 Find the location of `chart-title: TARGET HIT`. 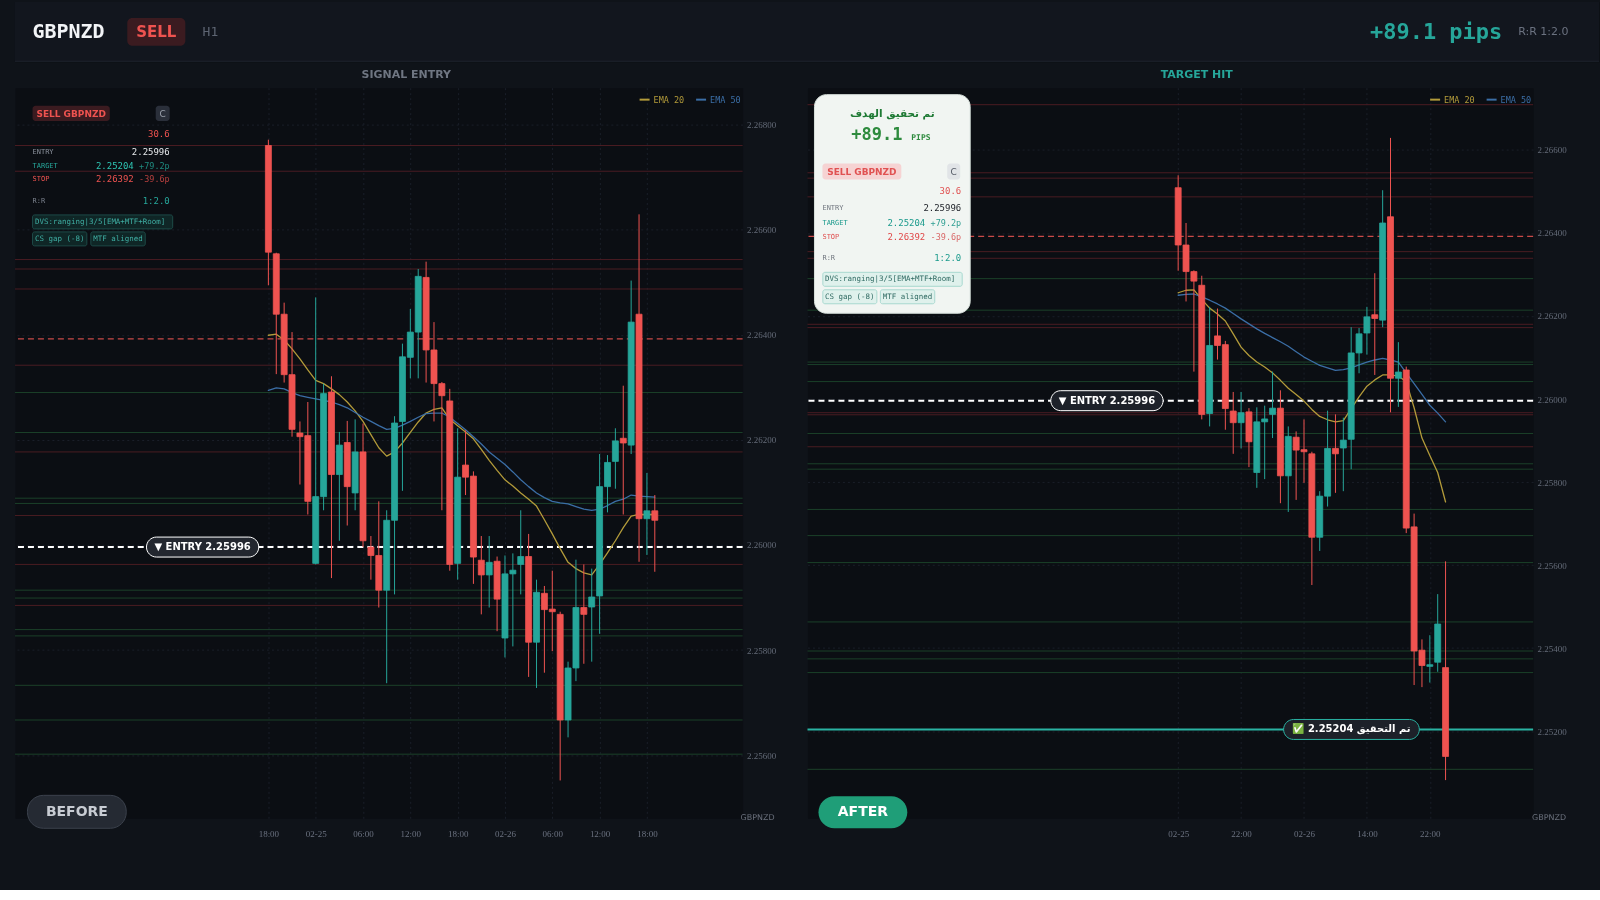

chart-title: TARGET HIT is located at coordinates (1197, 74).